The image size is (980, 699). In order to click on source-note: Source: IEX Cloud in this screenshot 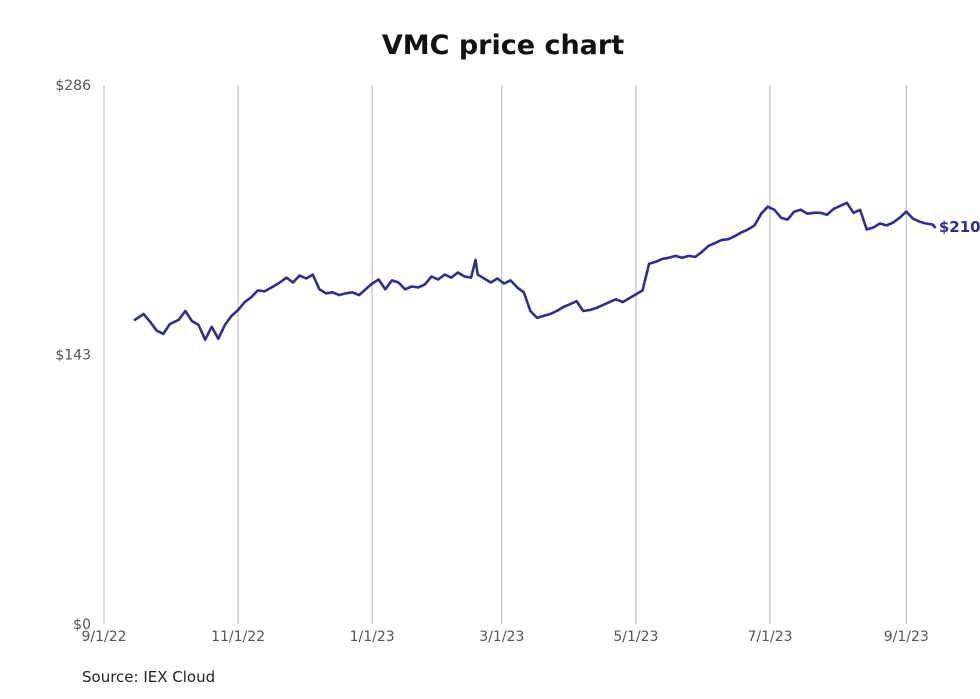, I will do `click(149, 677)`.